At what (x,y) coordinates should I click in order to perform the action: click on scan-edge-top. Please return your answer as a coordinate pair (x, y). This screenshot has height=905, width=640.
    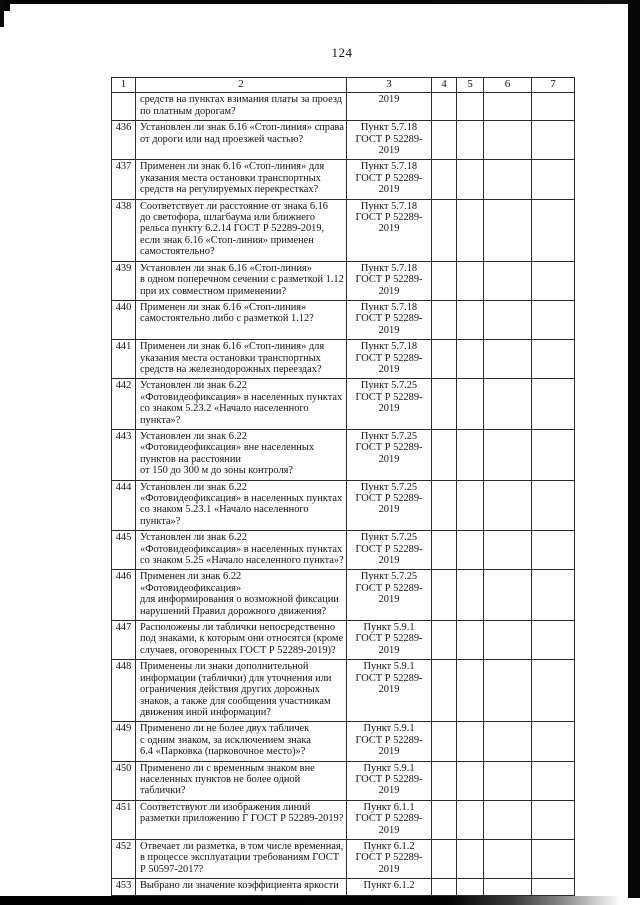
    Looking at the image, I should click on (320, 2).